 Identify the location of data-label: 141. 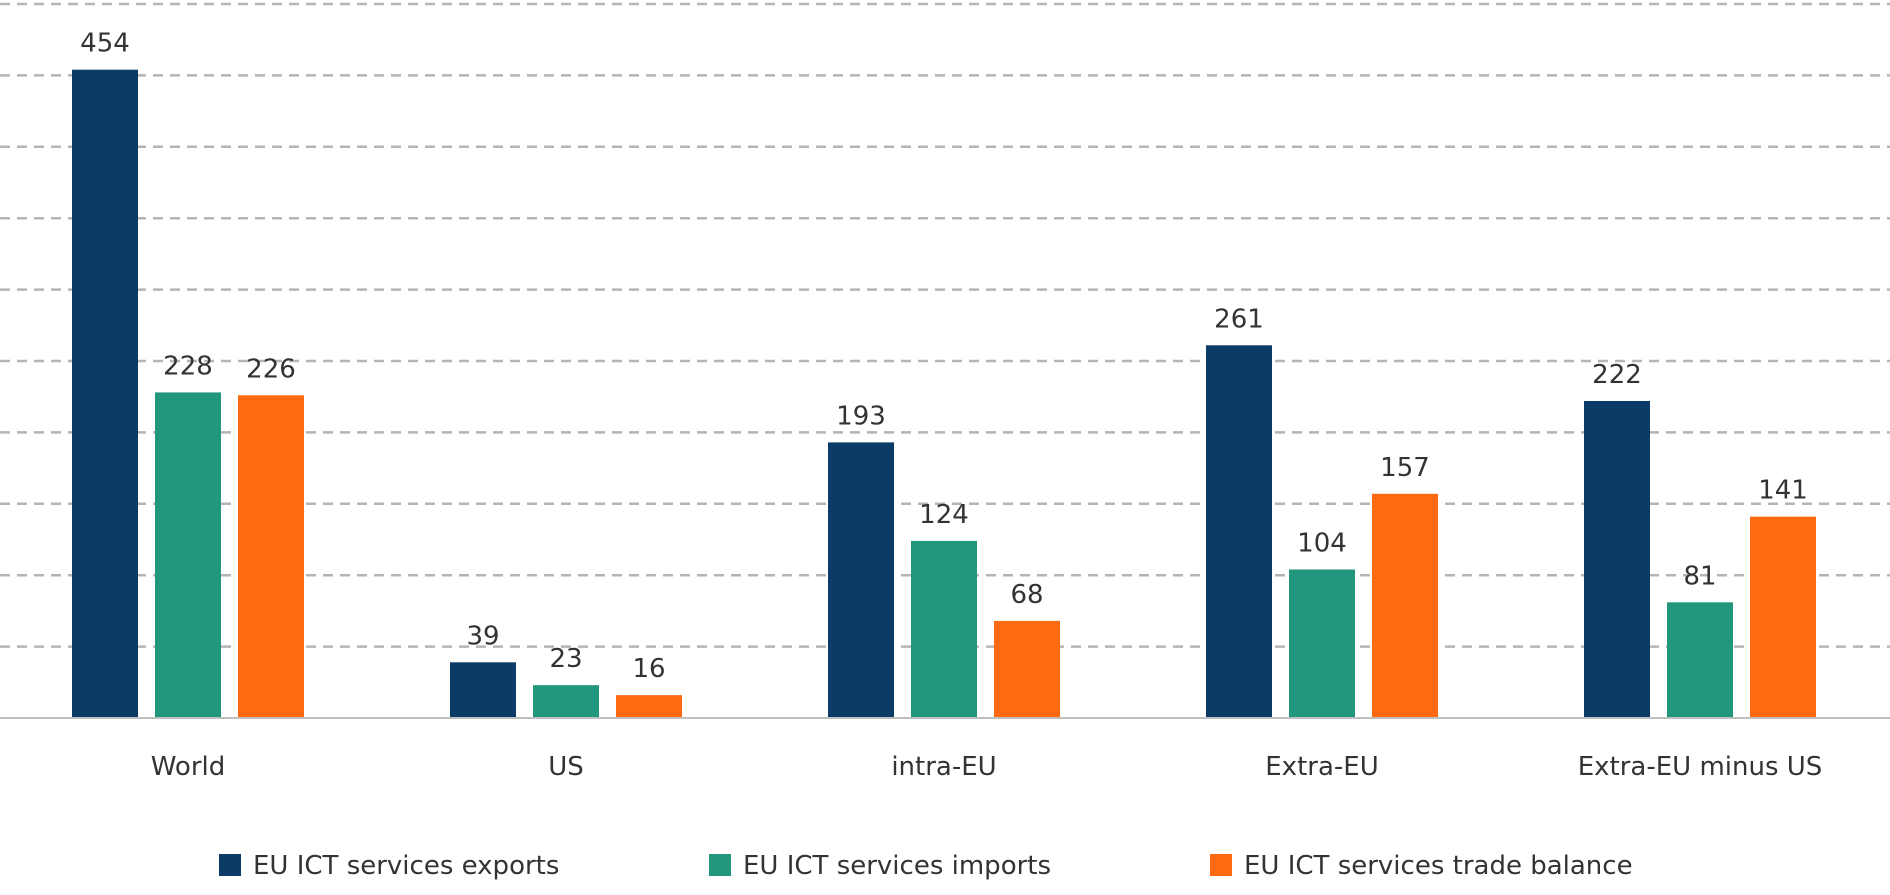
(1783, 491).